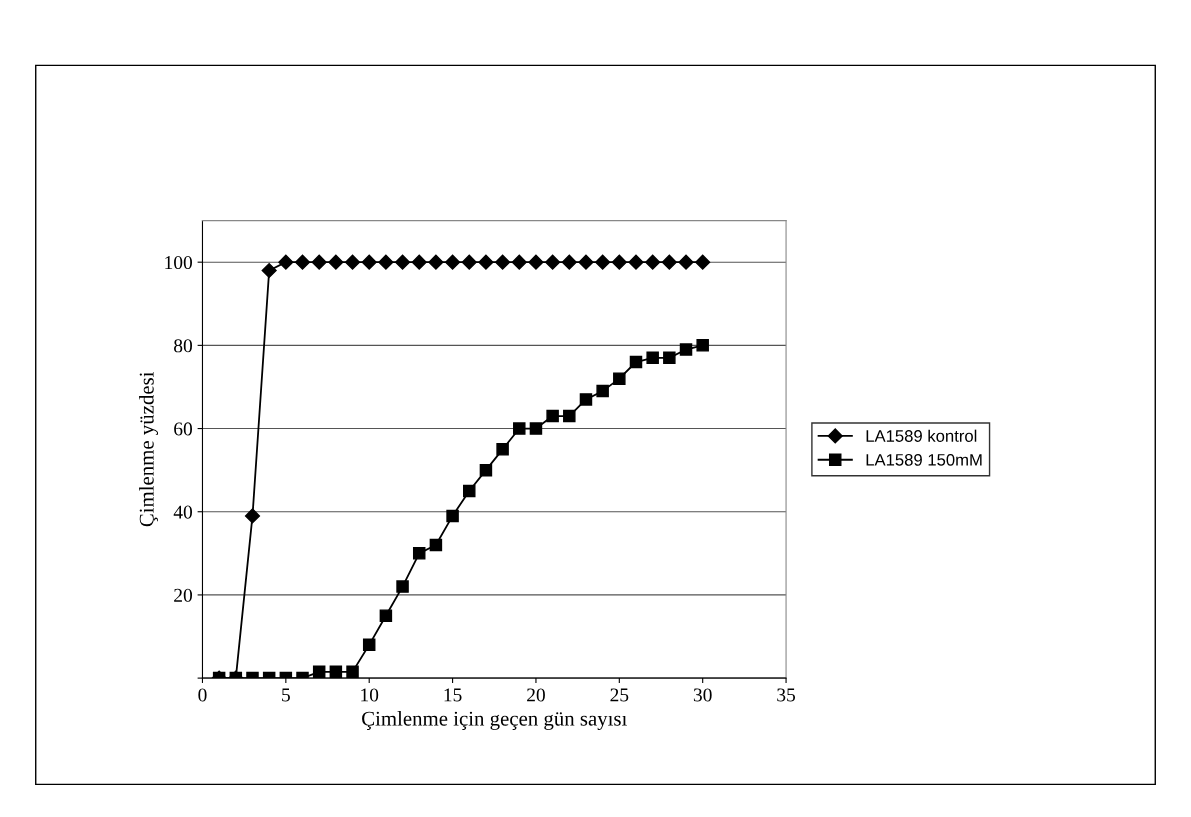  I want to click on y-tick-label: 100, so click(179, 263).